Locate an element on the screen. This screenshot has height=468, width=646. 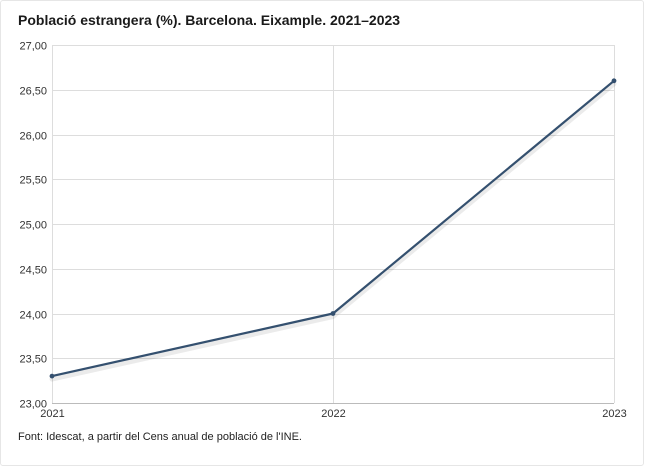
x-tick-label: 2021 is located at coordinates (52, 414).